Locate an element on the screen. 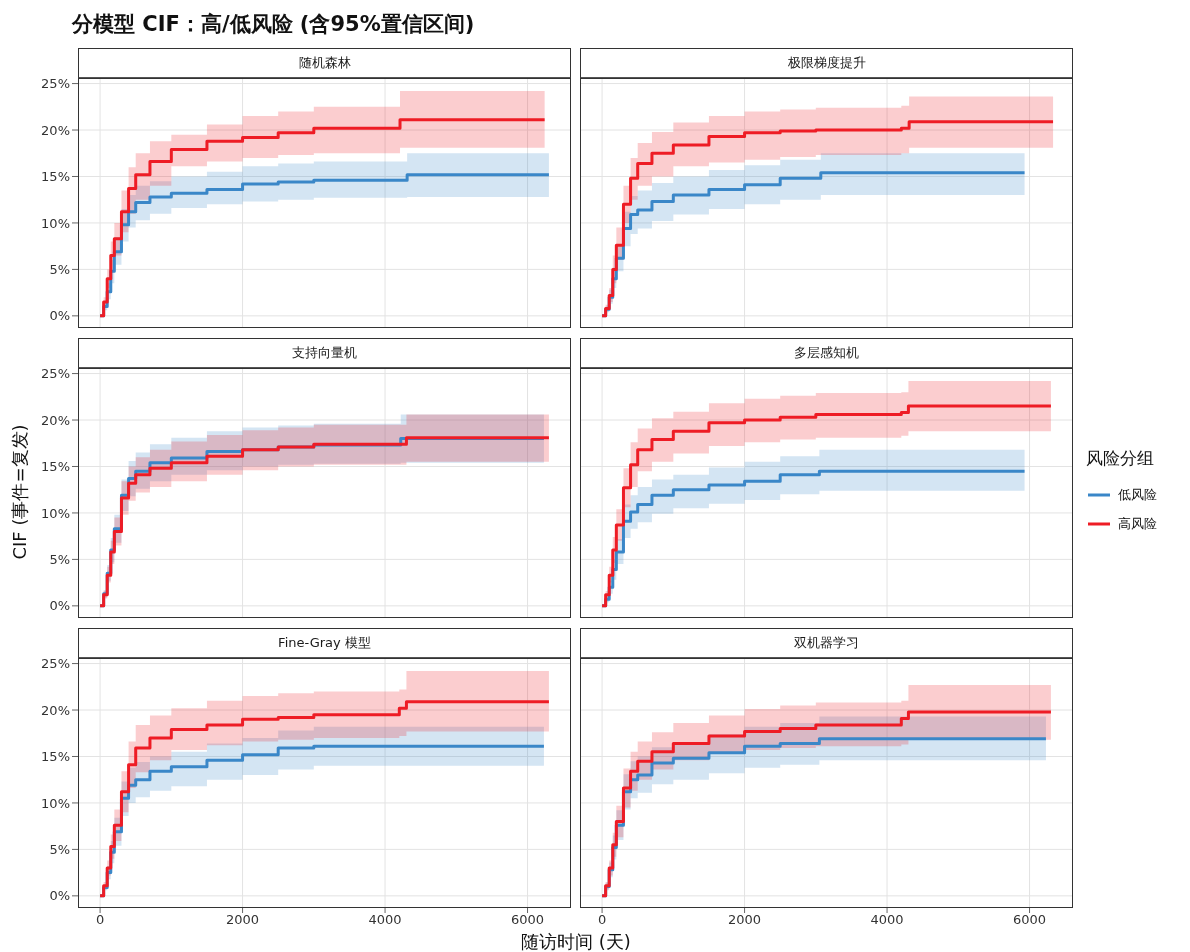  text: 分模型 CIF：高/低风险 (含95%置信区间) is located at coordinates (273, 24).